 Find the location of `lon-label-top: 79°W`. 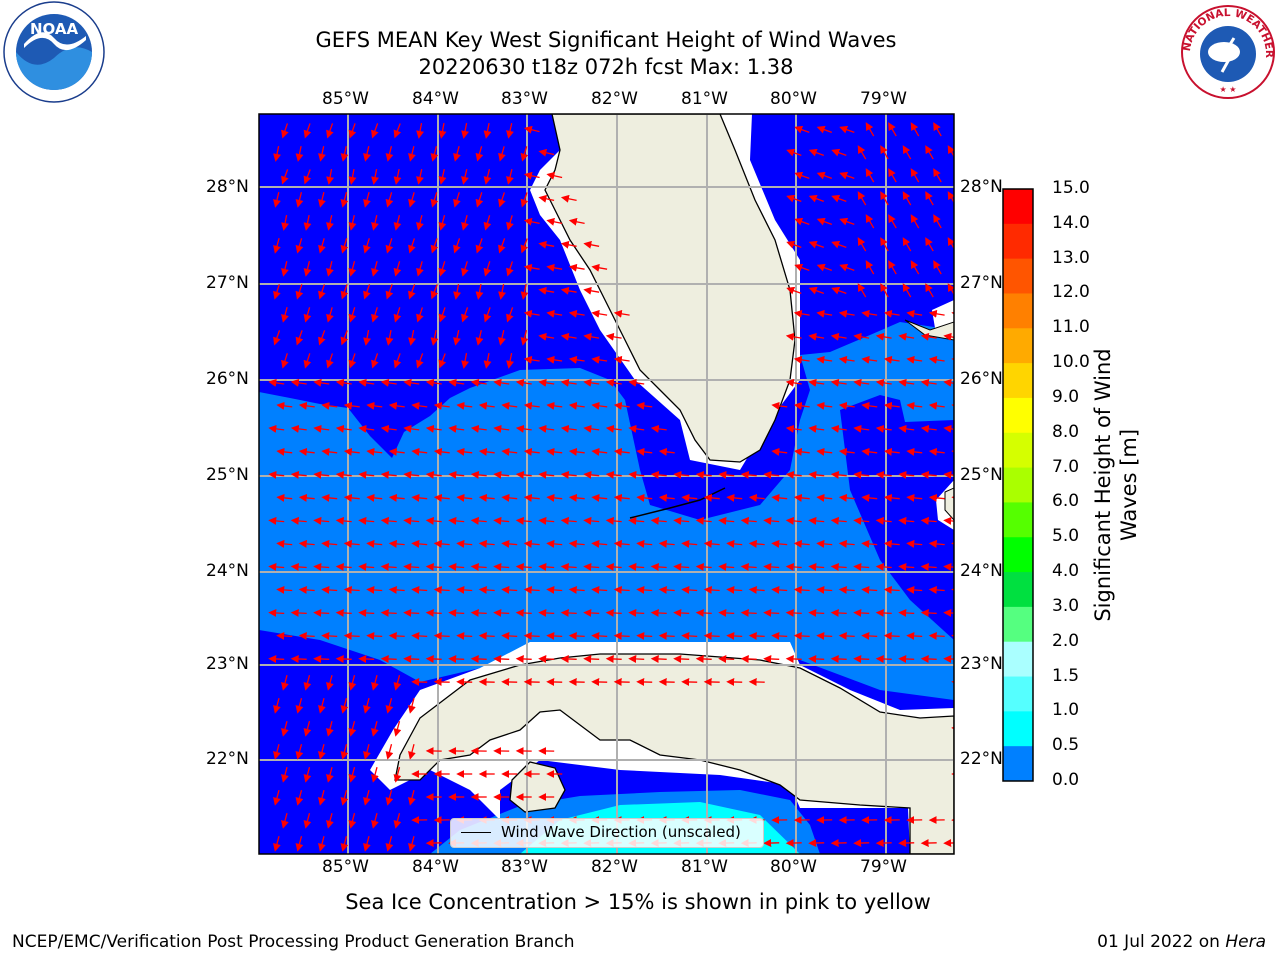

lon-label-top: 79°W is located at coordinates (883, 99).